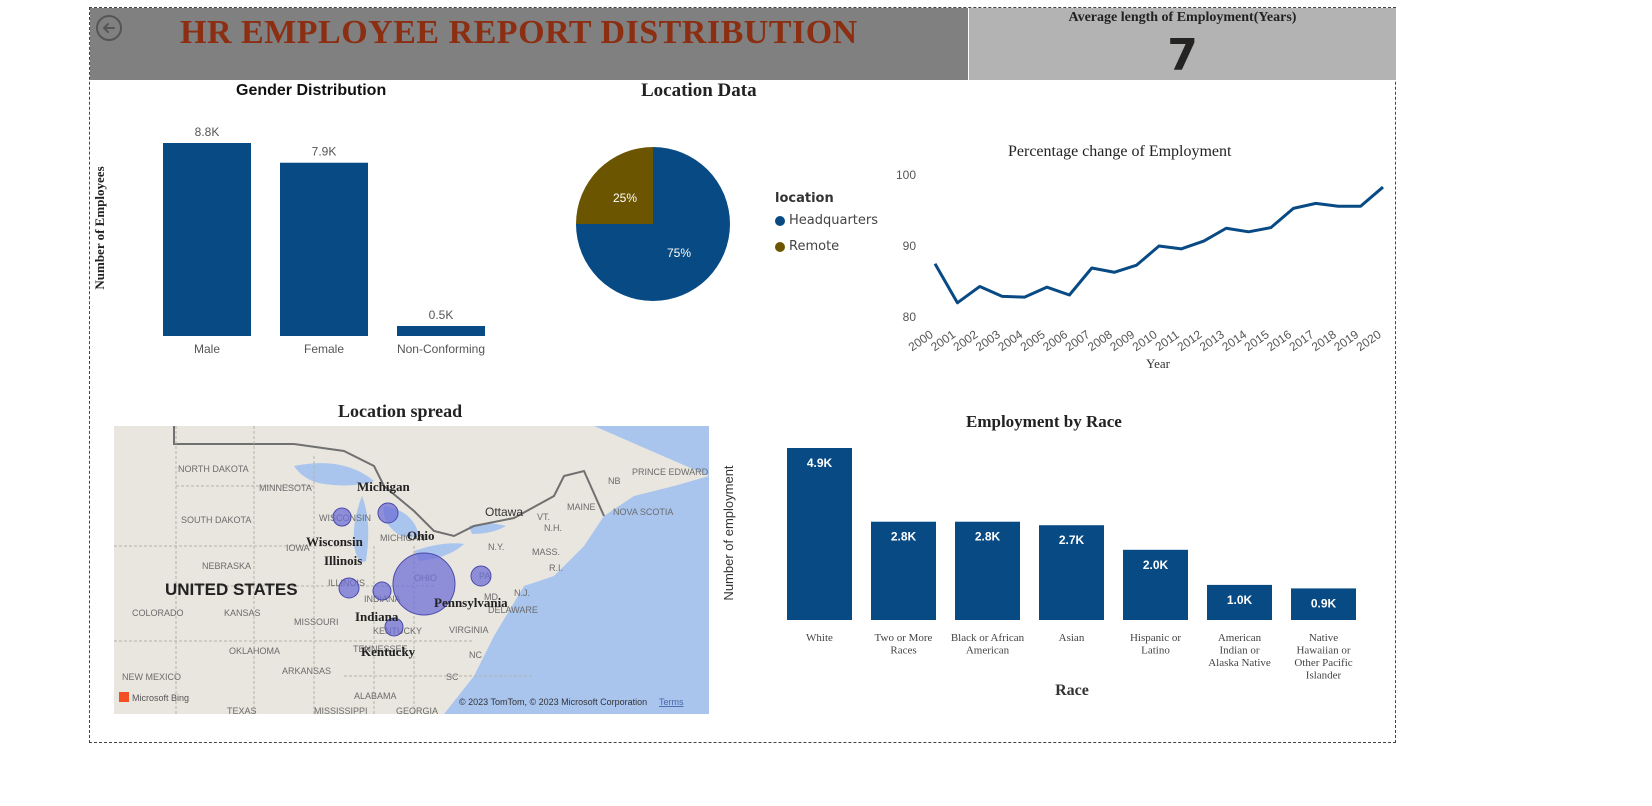 Image resolution: width=1652 pixels, height=806 pixels. I want to click on map-region-label: NOVA SCOTIA, so click(643, 512).